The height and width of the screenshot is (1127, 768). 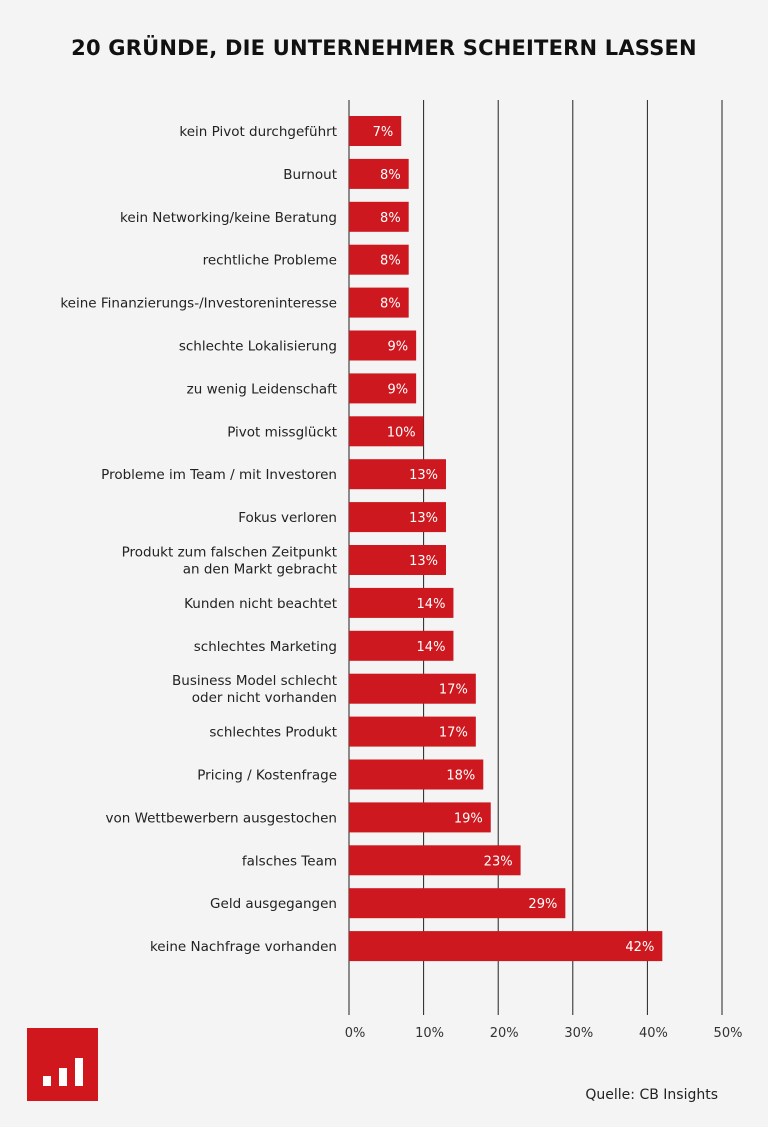 What do you see at coordinates (270, 261) in the screenshot?
I see `category-label: rechtliche Probleme` at bounding box center [270, 261].